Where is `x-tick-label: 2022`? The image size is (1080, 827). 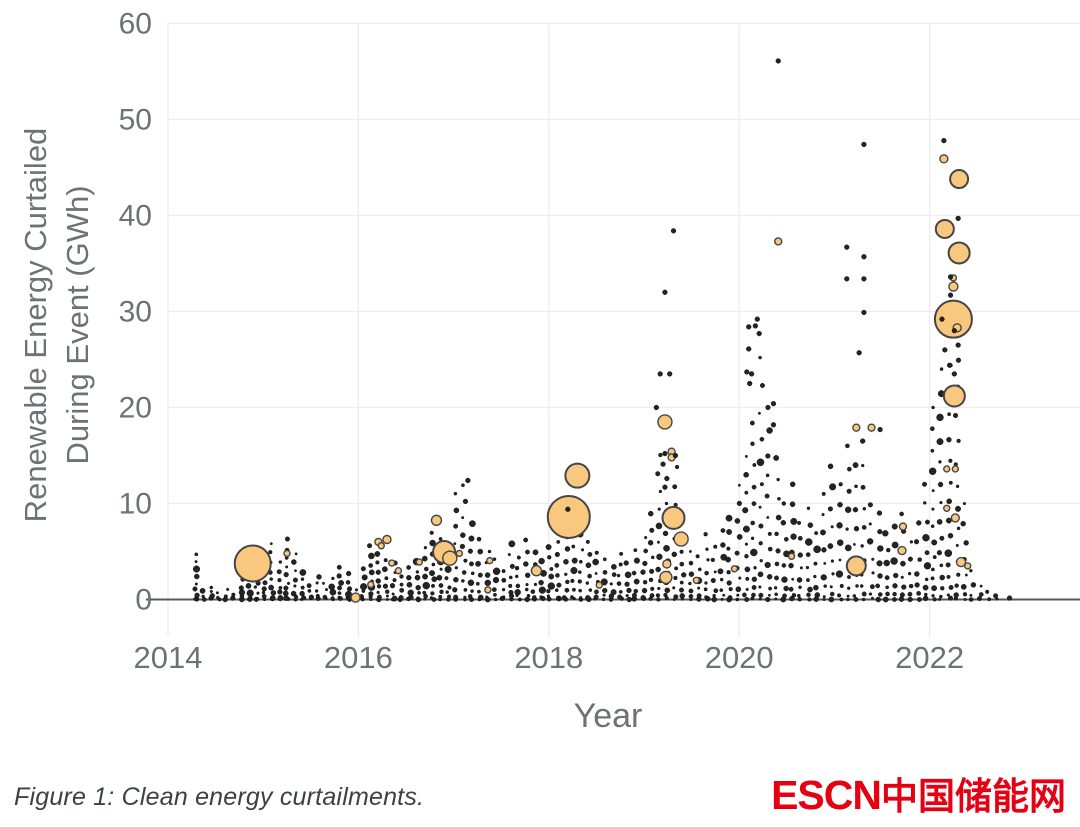
x-tick-label: 2022 is located at coordinates (929, 657).